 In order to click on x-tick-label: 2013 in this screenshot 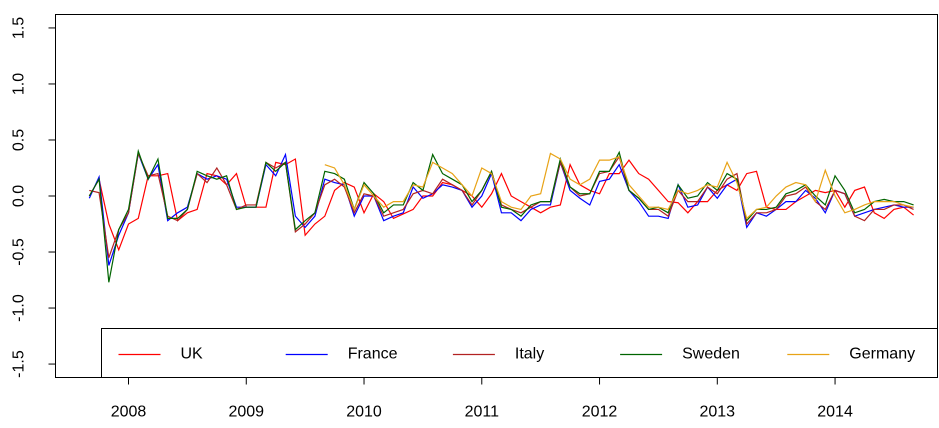, I will do `click(717, 412)`.